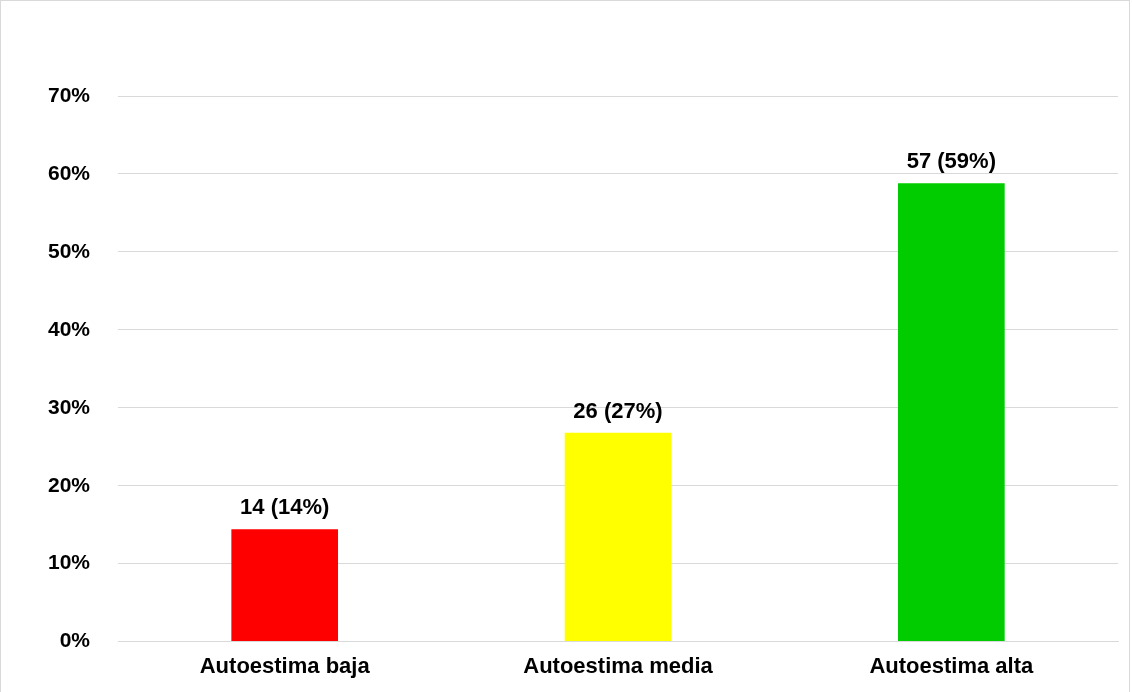 This screenshot has height=692, width=1132. Describe the element at coordinates (69, 94) in the screenshot. I see `y-tick-label: 70%` at that location.